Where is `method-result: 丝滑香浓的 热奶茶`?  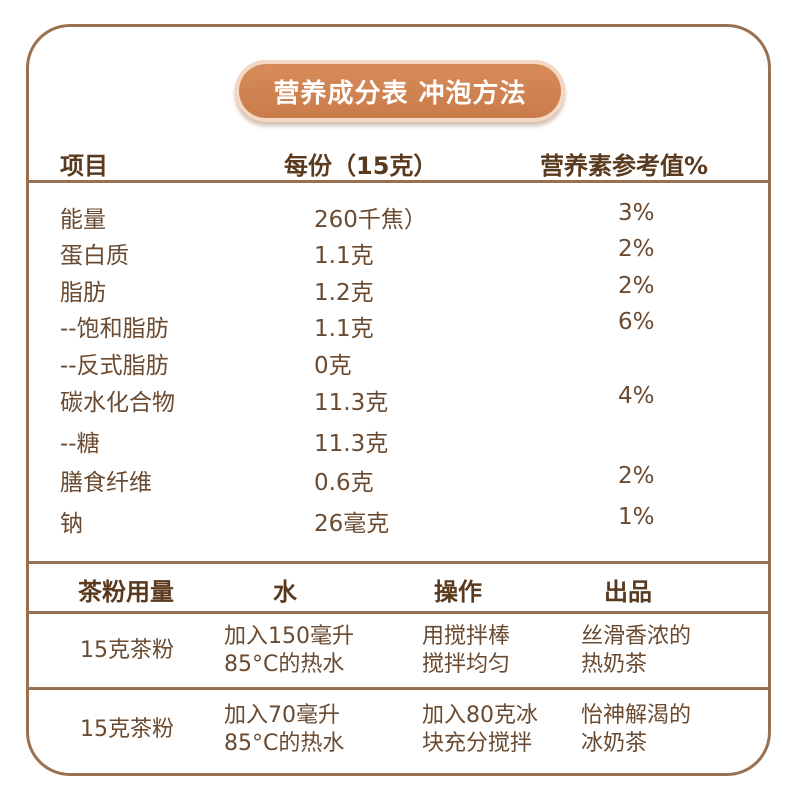
method-result: 丝滑香浓的 热奶茶 is located at coordinates (636, 650).